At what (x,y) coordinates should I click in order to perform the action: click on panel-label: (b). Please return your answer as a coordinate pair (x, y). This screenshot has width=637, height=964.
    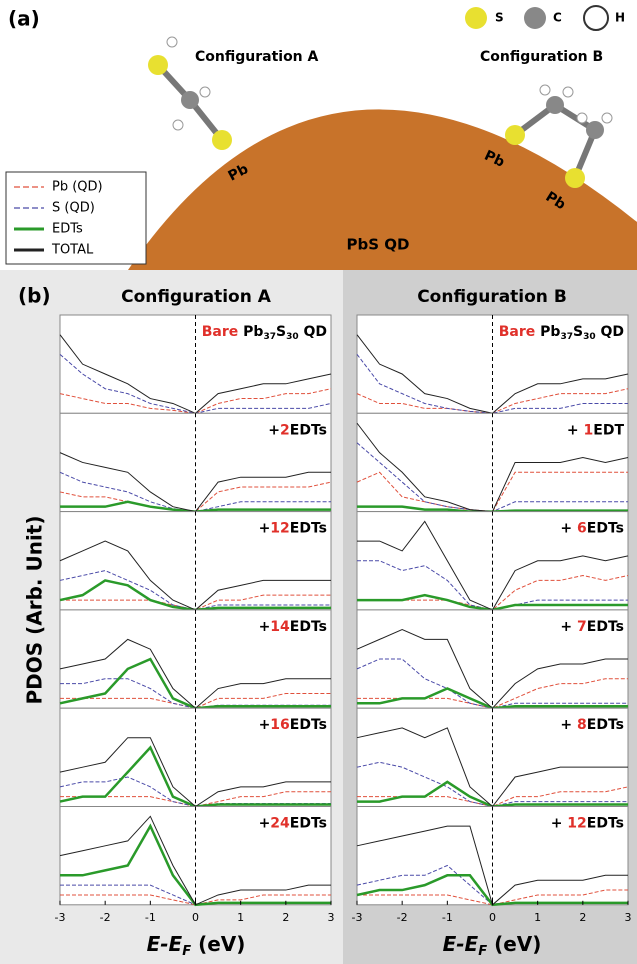
    Looking at the image, I should click on (34, 296).